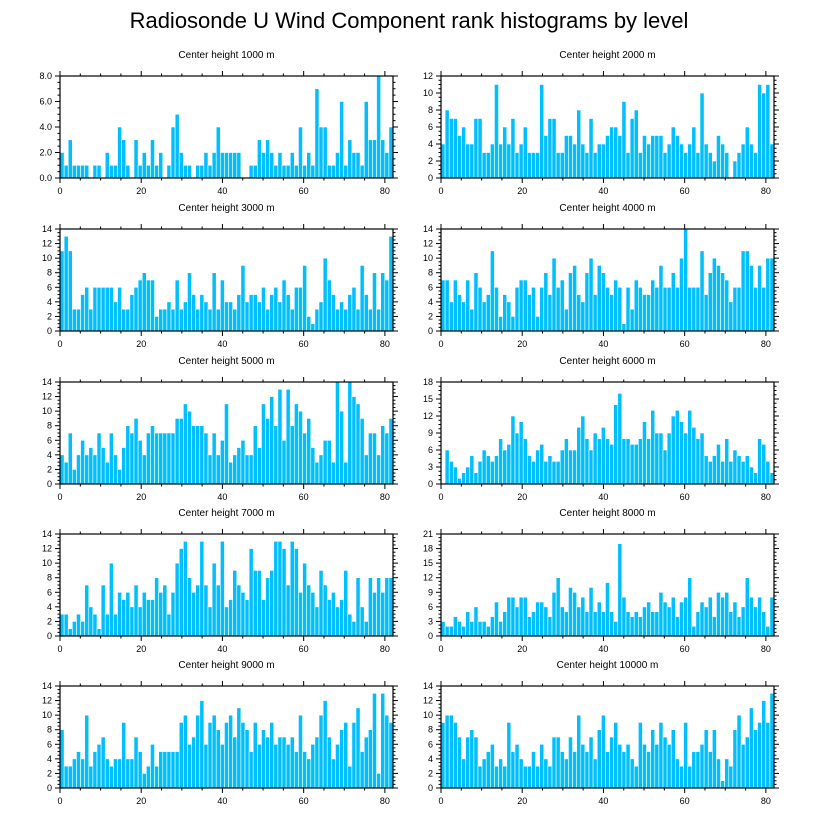 This screenshot has width=818, height=824. I want to click on panel-5: Center height 5000 m 0 2 4 6 8 10 12 14 0 20 40 60 80, so click(220, 429).